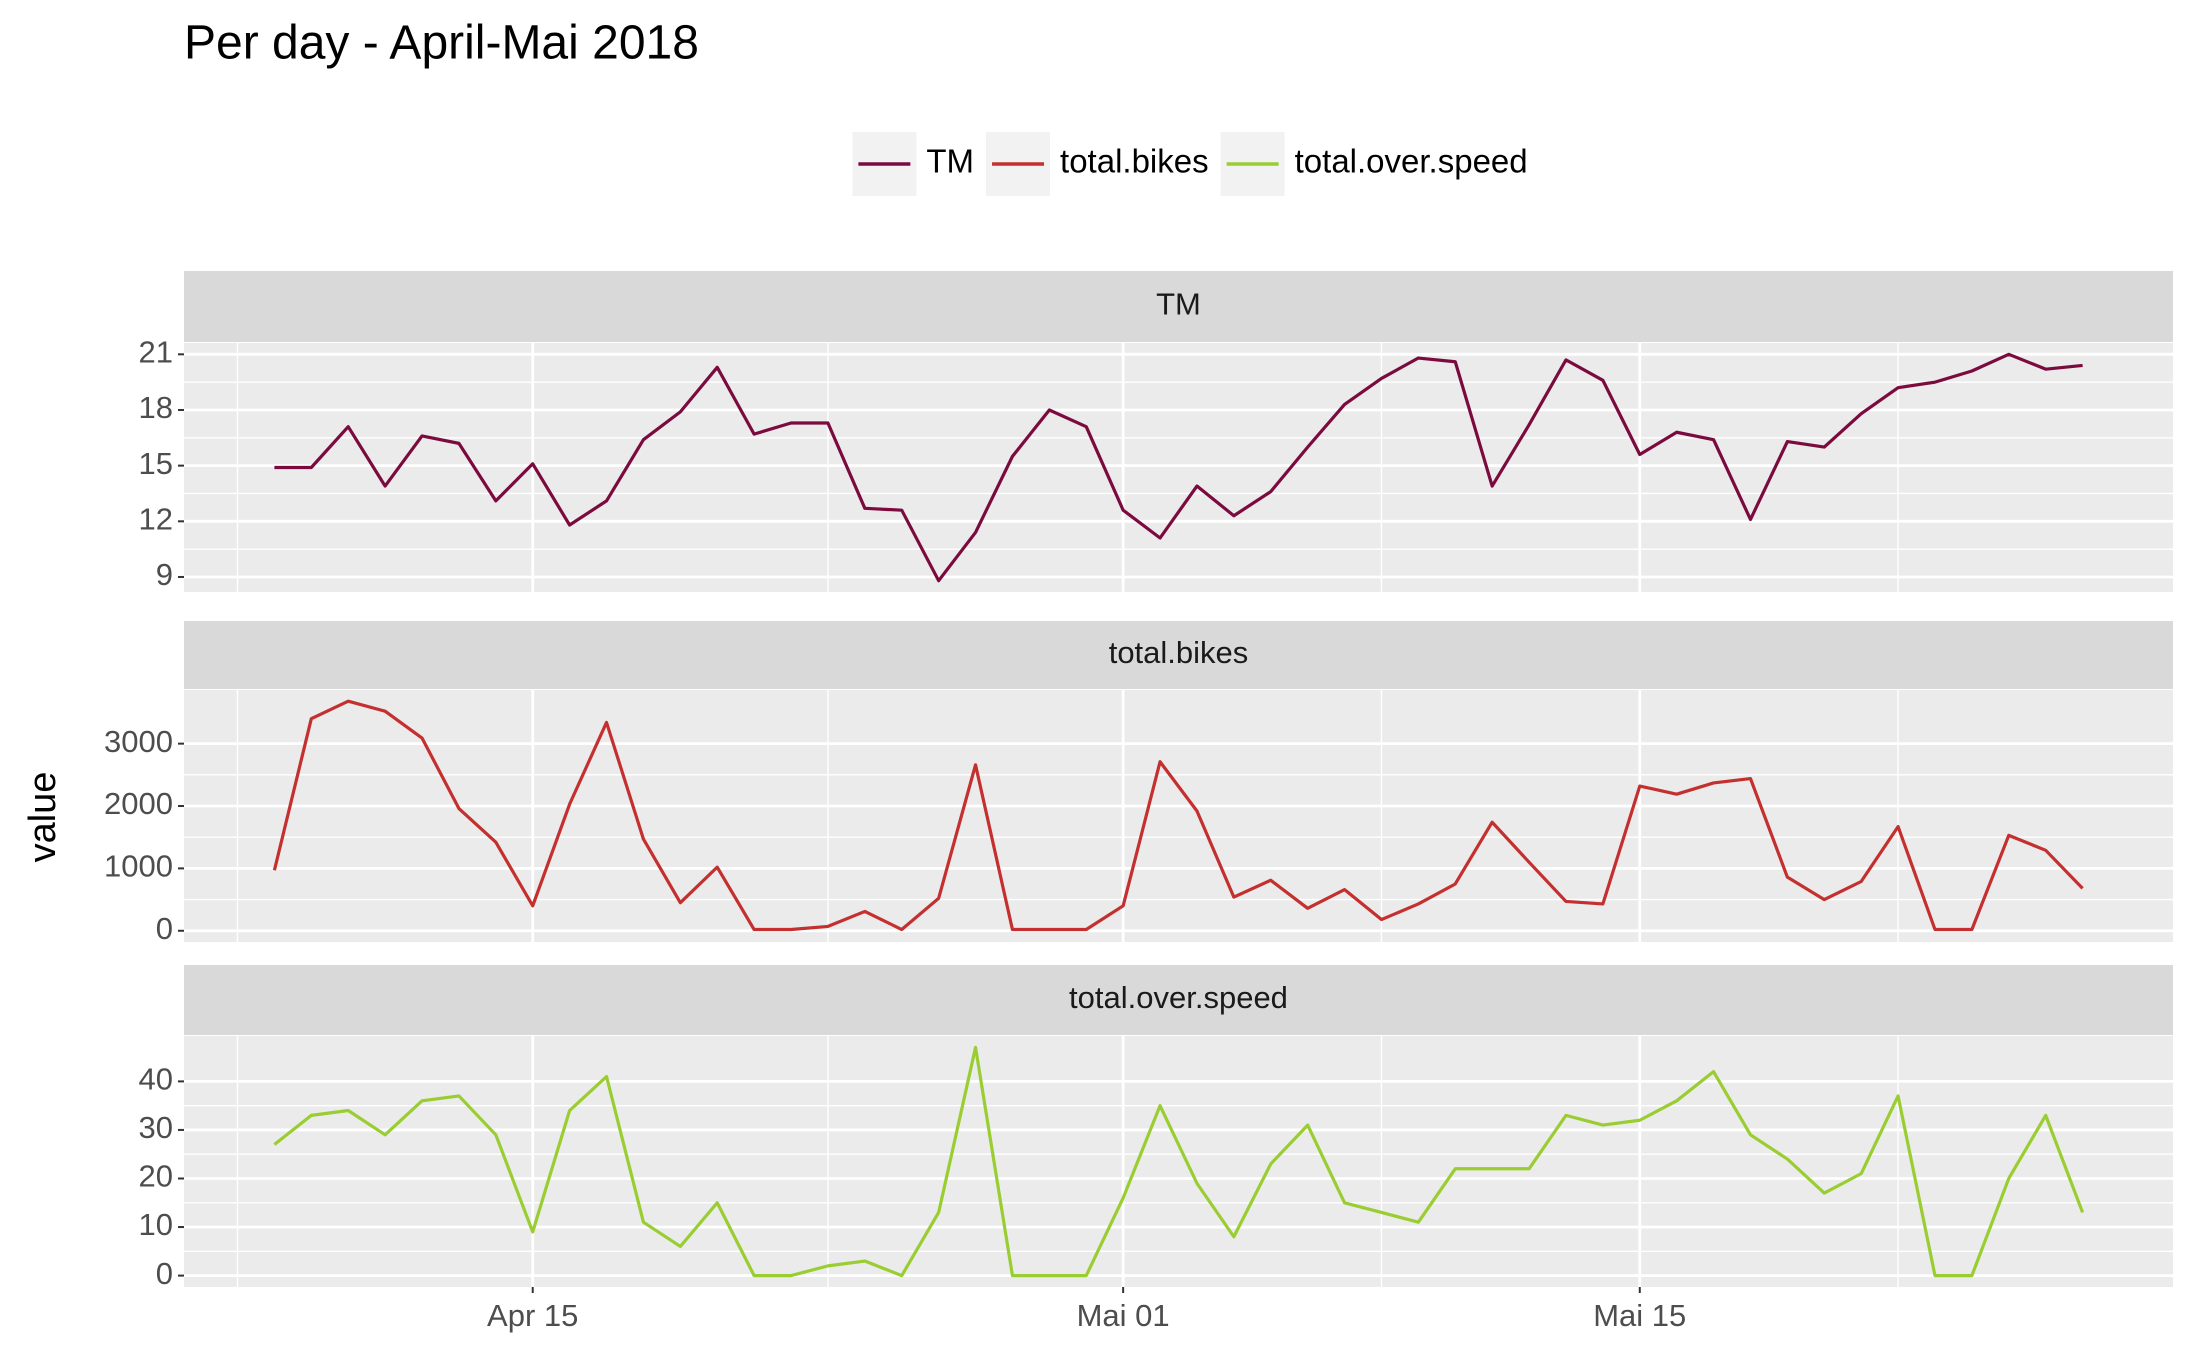 The image size is (2187, 1350). I want to click on y-tick-label: 3000, so click(138, 741).